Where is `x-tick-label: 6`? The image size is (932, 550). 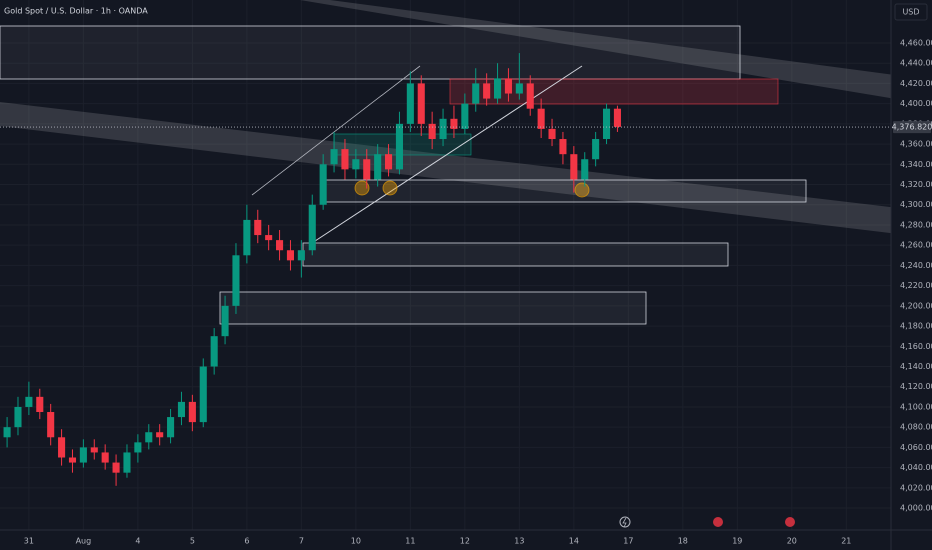
x-tick-label: 6 is located at coordinates (246, 541).